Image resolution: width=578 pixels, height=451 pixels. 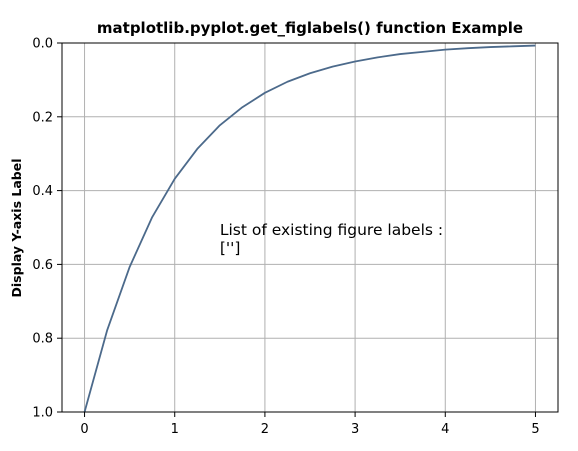 What do you see at coordinates (331, 230) in the screenshot?
I see `annotation-line: List of existing figure labels :` at bounding box center [331, 230].